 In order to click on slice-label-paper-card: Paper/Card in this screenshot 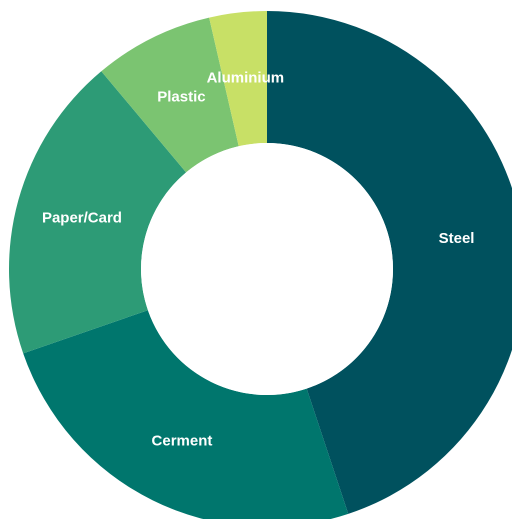, I will do `click(82, 217)`.